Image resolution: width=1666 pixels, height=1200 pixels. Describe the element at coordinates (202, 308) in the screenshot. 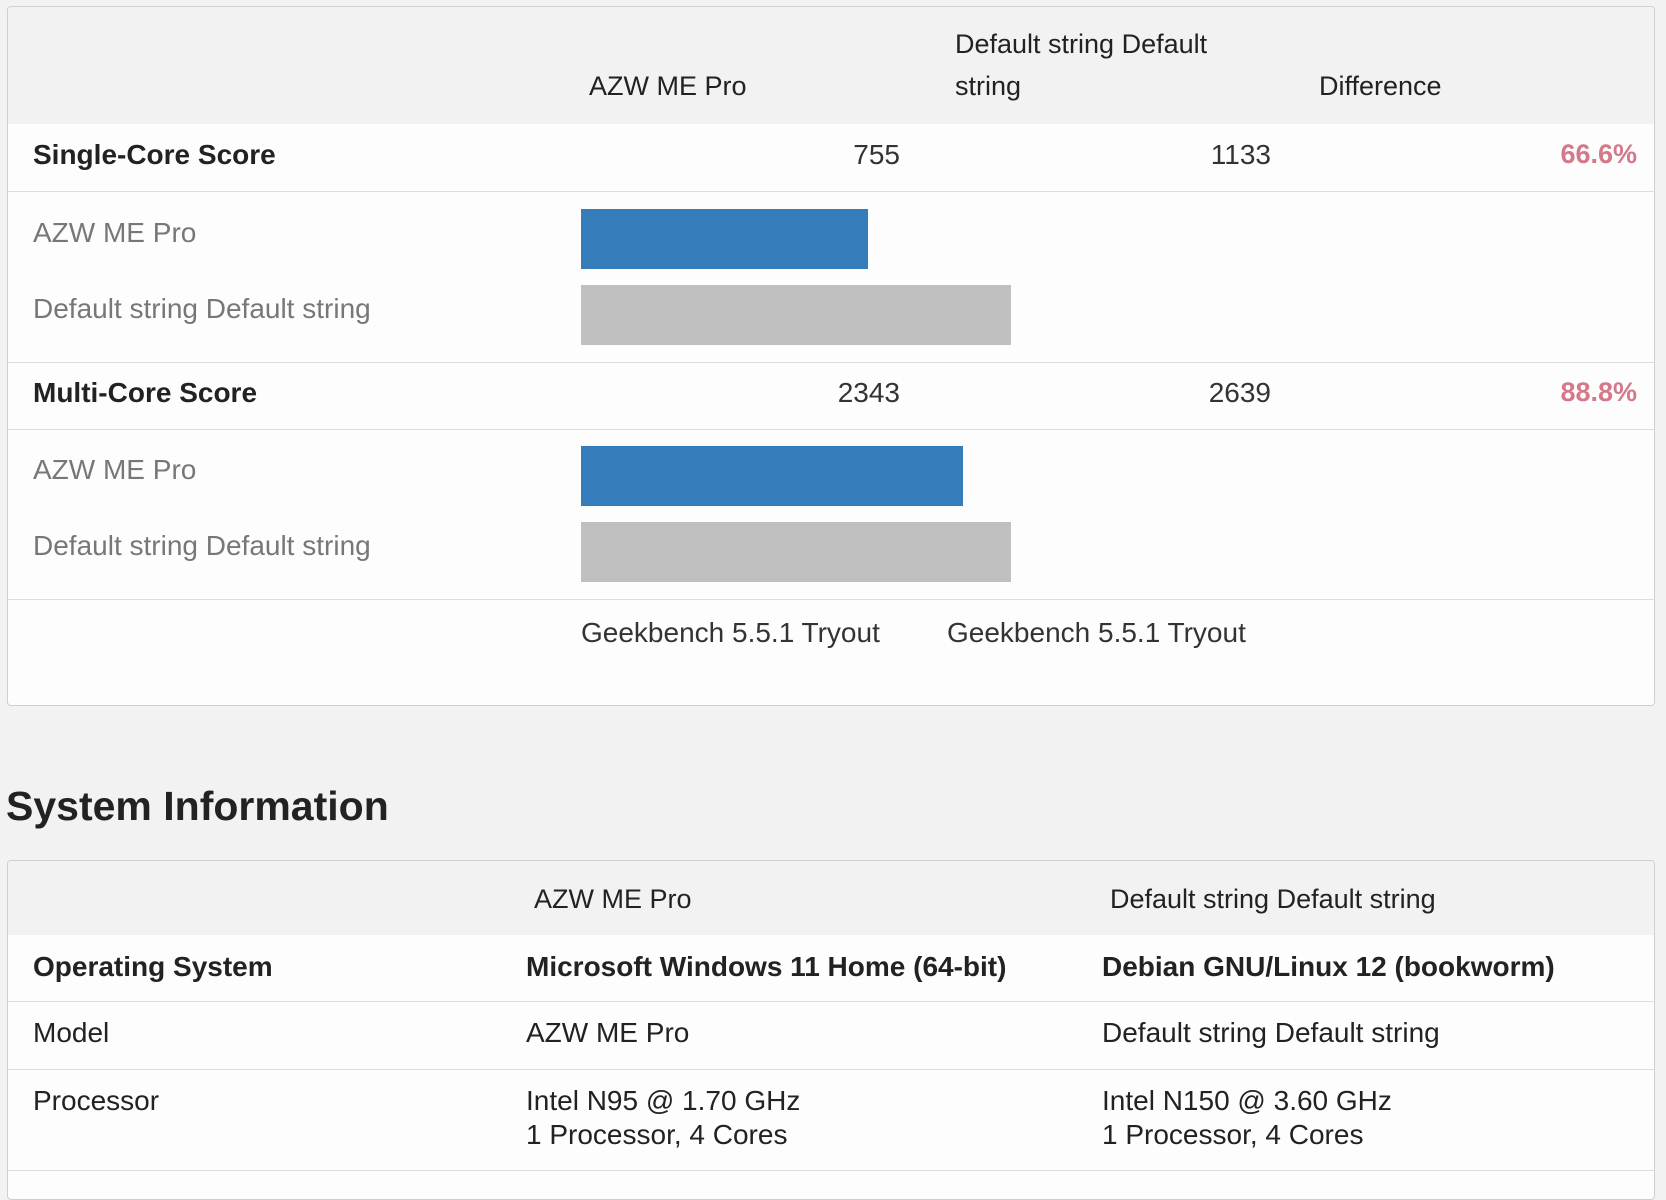

I see `single-core-bar-label-b: Default string Default string` at that location.